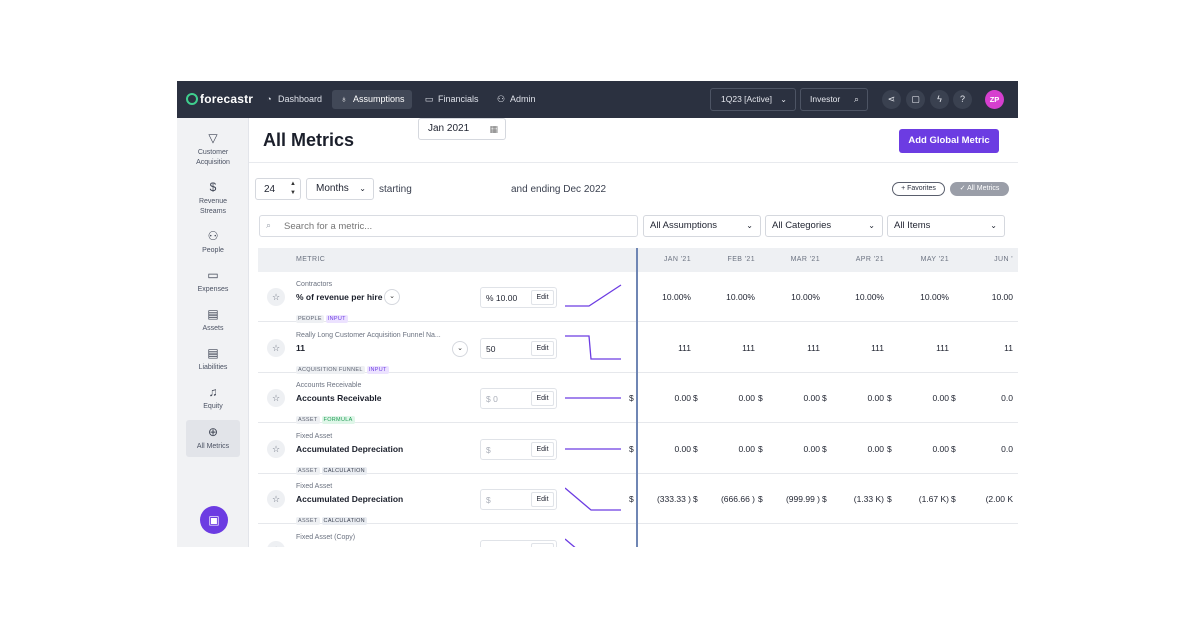  I want to click on metric-name: Accounts Receivable, so click(339, 398).